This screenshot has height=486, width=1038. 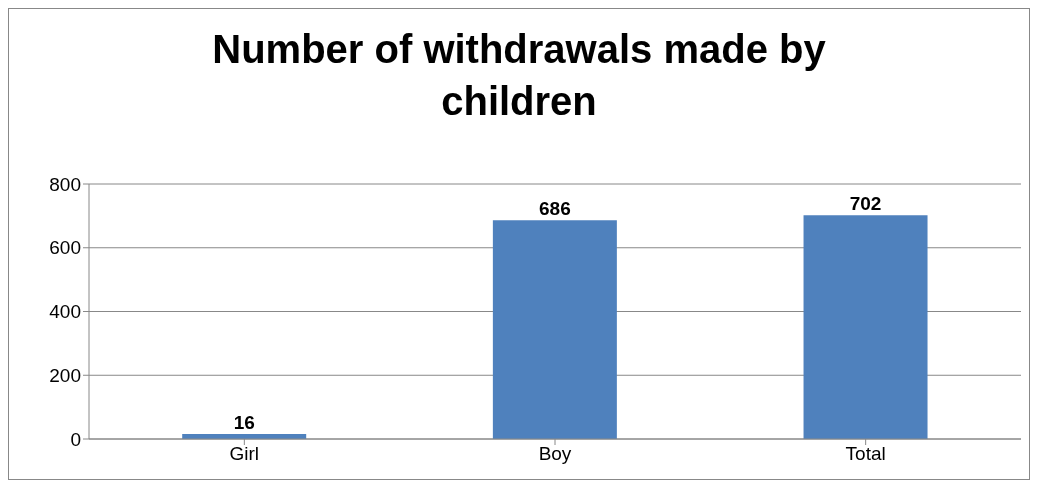 What do you see at coordinates (65, 312) in the screenshot?
I see `y-tick-label: 400` at bounding box center [65, 312].